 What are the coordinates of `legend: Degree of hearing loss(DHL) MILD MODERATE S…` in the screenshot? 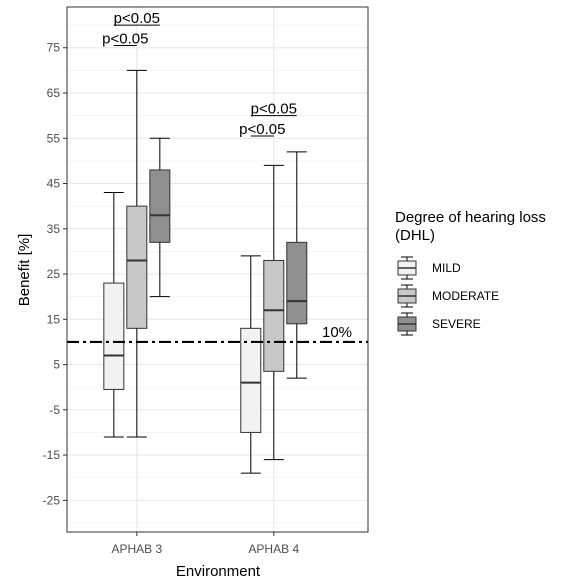 It's located at (470, 272).